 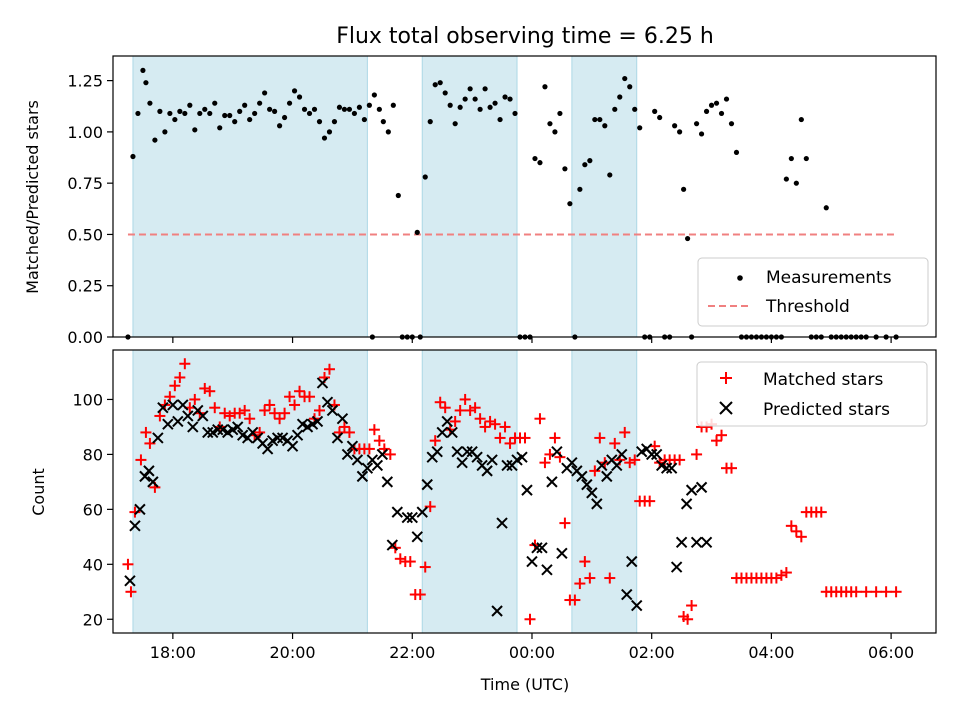 What do you see at coordinates (85, 183) in the screenshot?
I see `top-y-tick-label: 0.75` at bounding box center [85, 183].